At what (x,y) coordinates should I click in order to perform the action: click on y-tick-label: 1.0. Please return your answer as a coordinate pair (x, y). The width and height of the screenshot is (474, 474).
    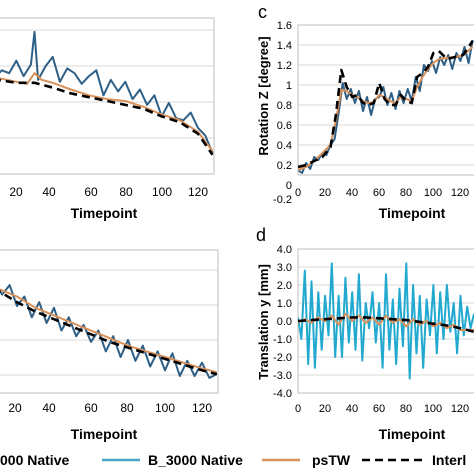
    Looking at the image, I should click on (284, 304).